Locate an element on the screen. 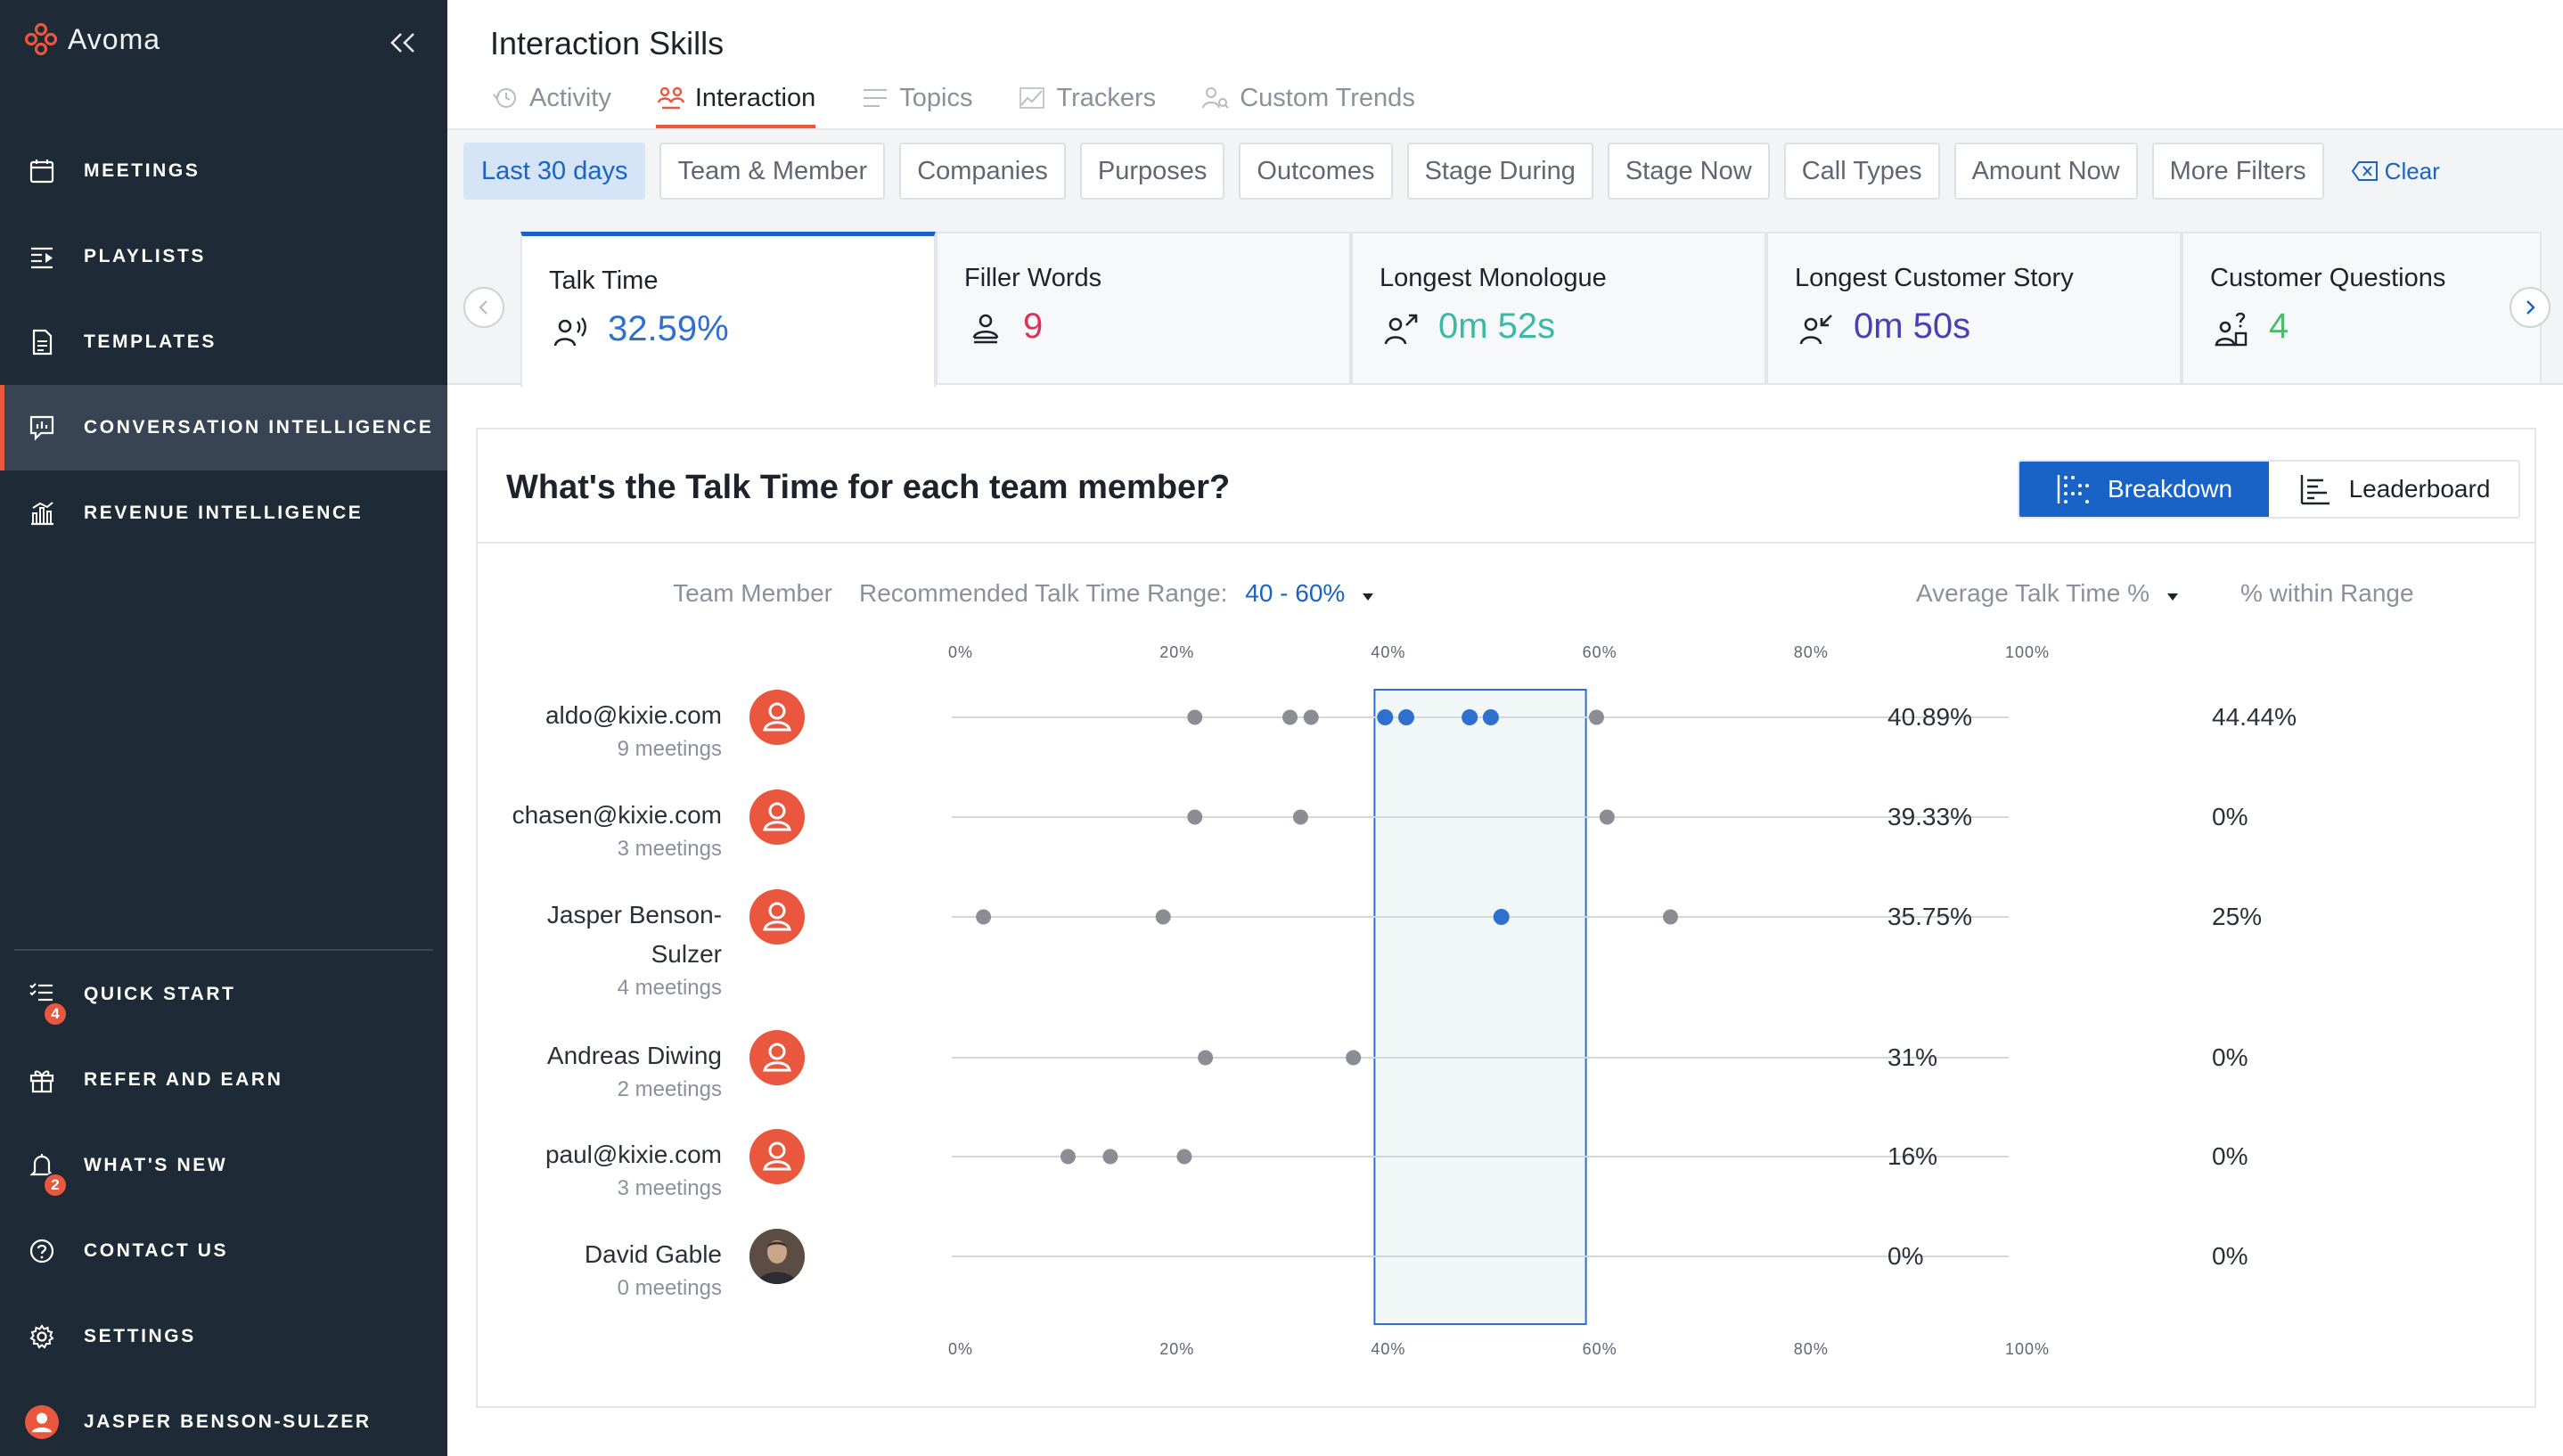 This screenshot has width=2563, height=1456. sidebar-item-label: JASPER BENSON-SULZER is located at coordinates (228, 1421).